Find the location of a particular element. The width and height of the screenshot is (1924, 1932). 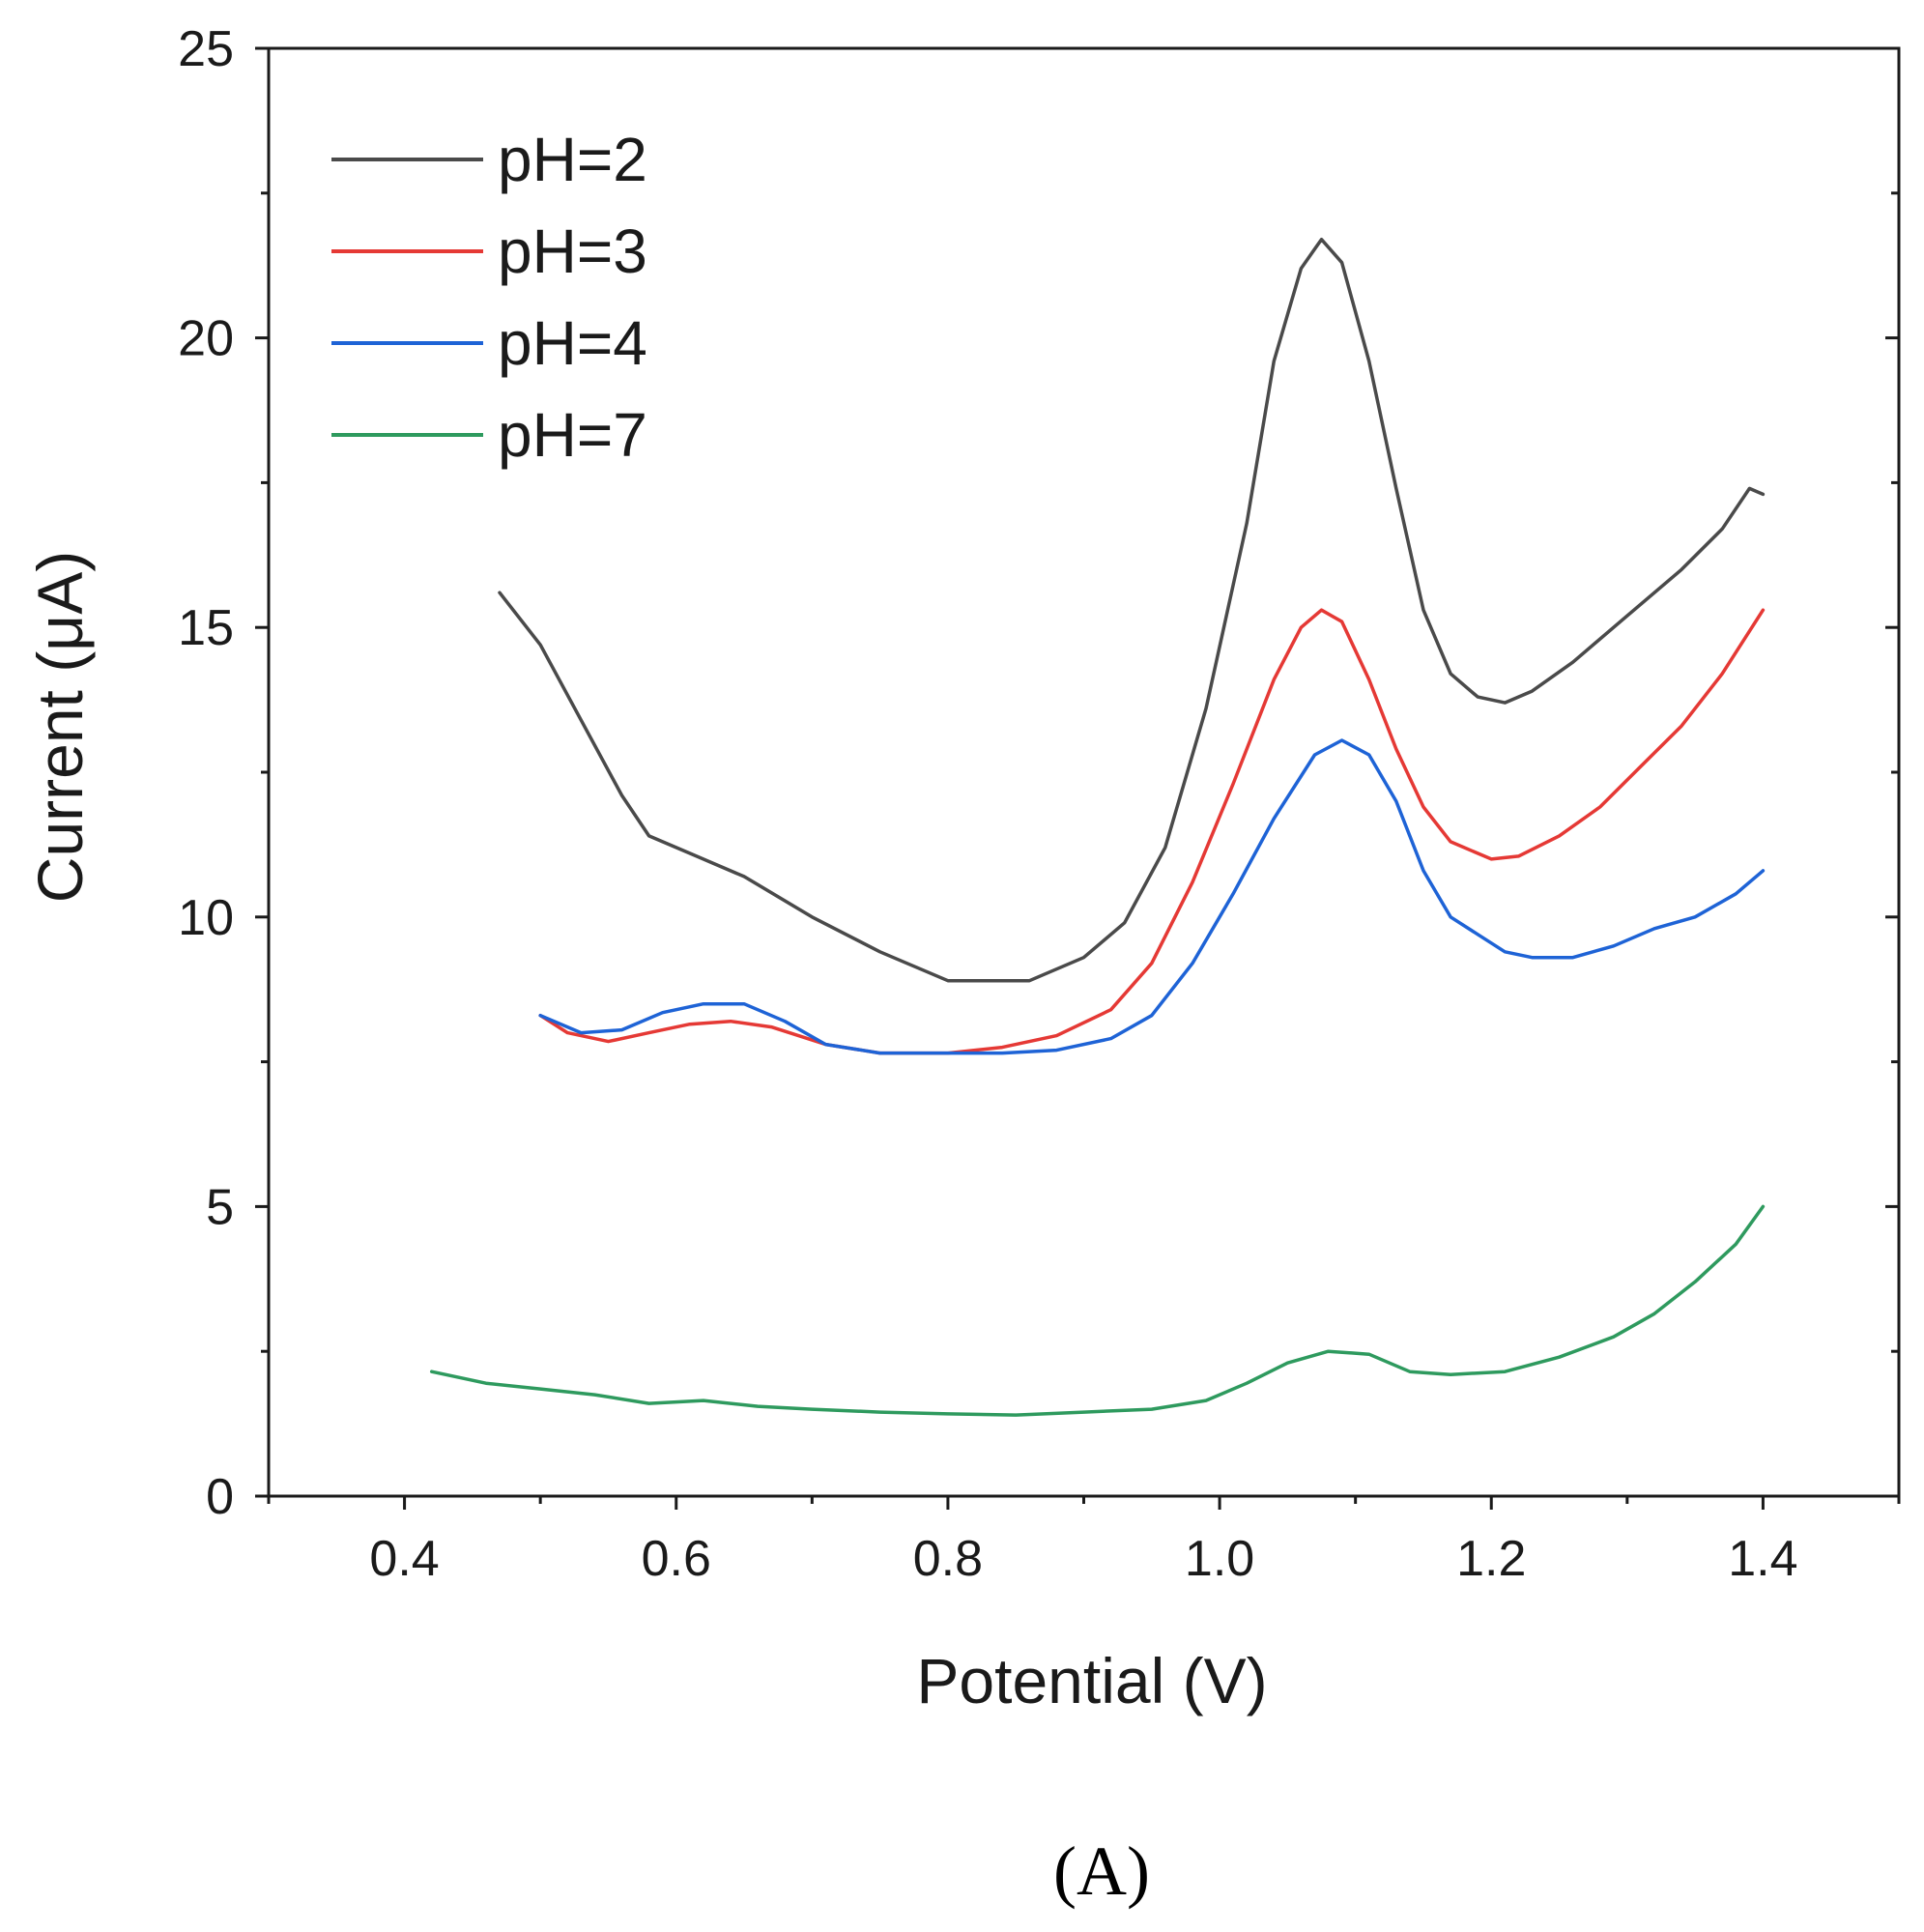

panel-label: (A) is located at coordinates (1101, 1871).